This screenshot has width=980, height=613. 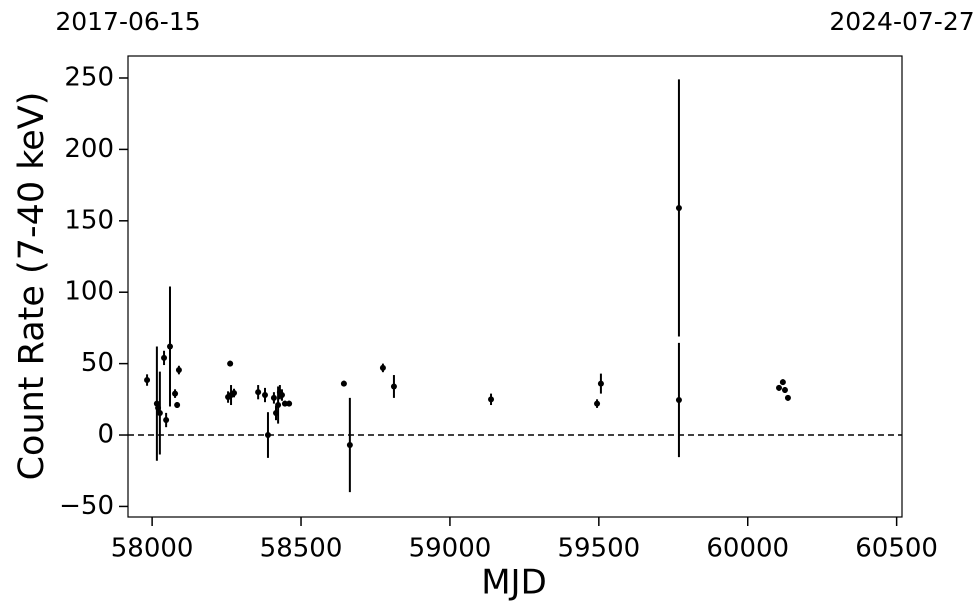 I want to click on x-tick-label: 58000, so click(x=152, y=549).